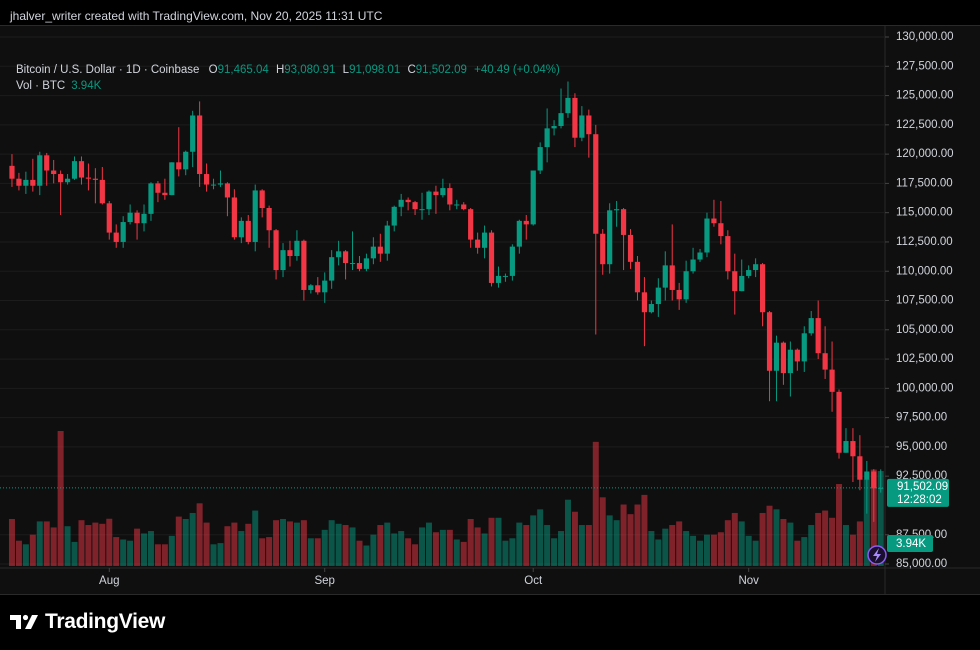 This screenshot has height=650, width=980. Describe the element at coordinates (280, 70) in the screenshot. I see `ohlc-prefix: H` at that location.